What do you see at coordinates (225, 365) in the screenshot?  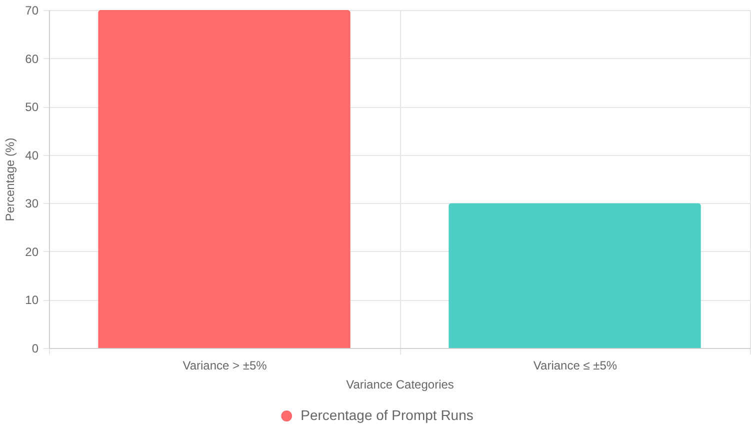 I see `x-tick-label: Variance > ±5%` at bounding box center [225, 365].